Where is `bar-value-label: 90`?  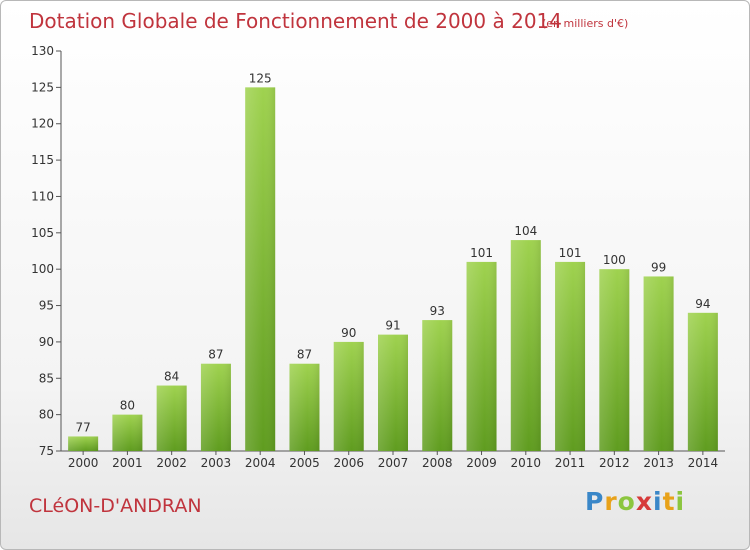
bar-value-label: 90 is located at coordinates (348, 333).